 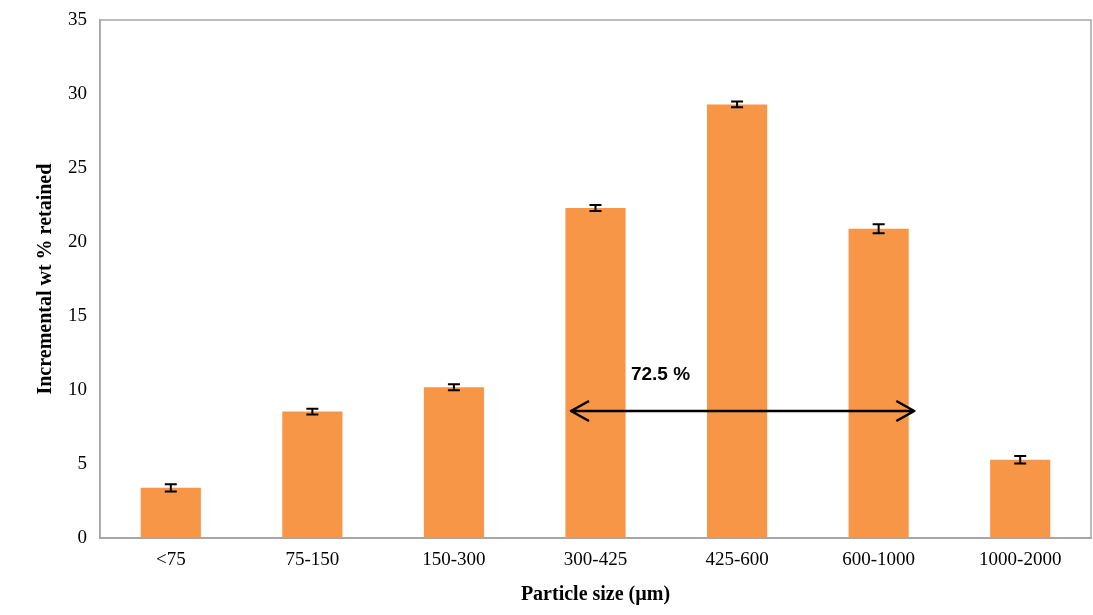 What do you see at coordinates (44, 279) in the screenshot?
I see `y-axis-title: Incremental wt % retained` at bounding box center [44, 279].